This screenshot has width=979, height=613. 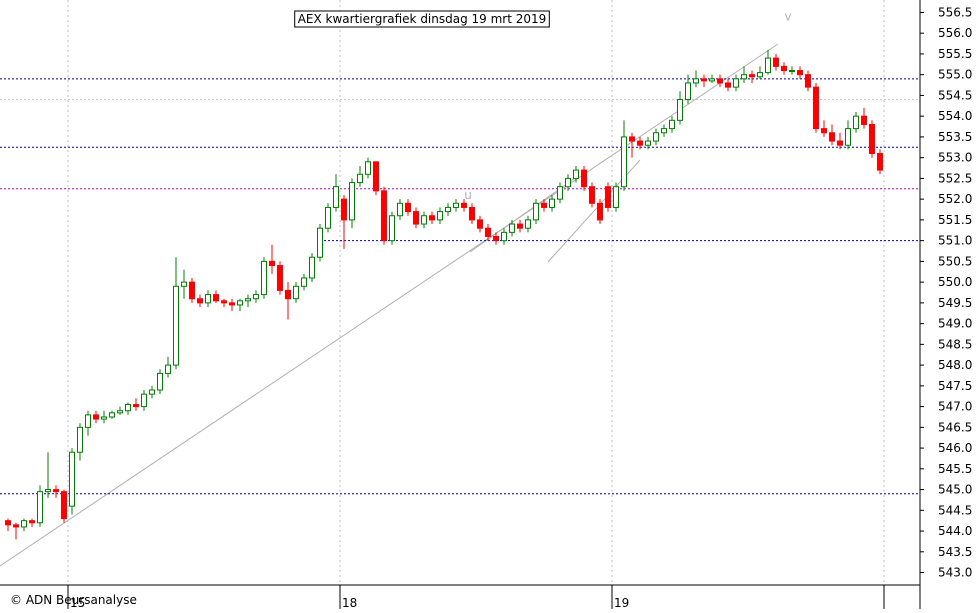 I want to click on y-tick-label: 543.5, so click(x=955, y=552).